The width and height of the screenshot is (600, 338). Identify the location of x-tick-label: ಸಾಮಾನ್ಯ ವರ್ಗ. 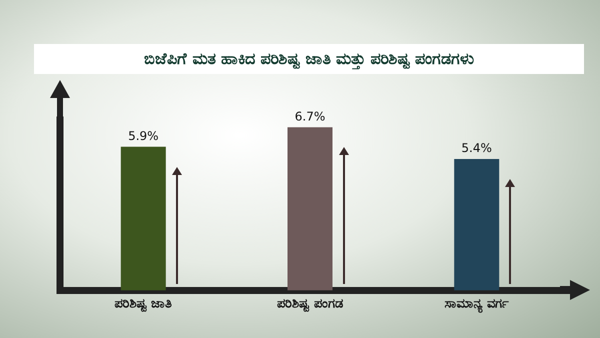
(476, 305).